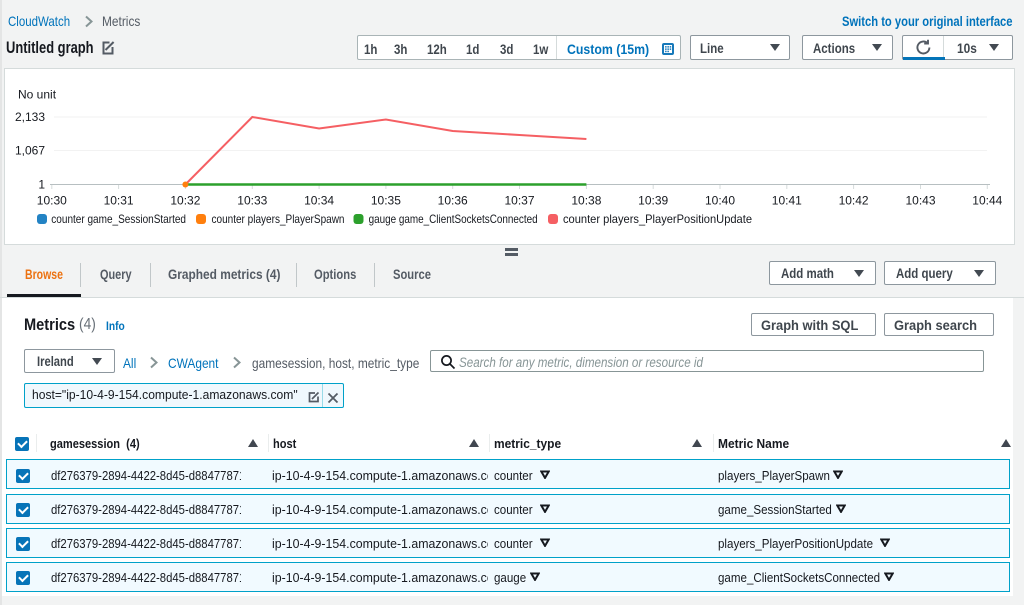  Describe the element at coordinates (453, 201) in the screenshot. I see `svg-text: 10:36` at that location.